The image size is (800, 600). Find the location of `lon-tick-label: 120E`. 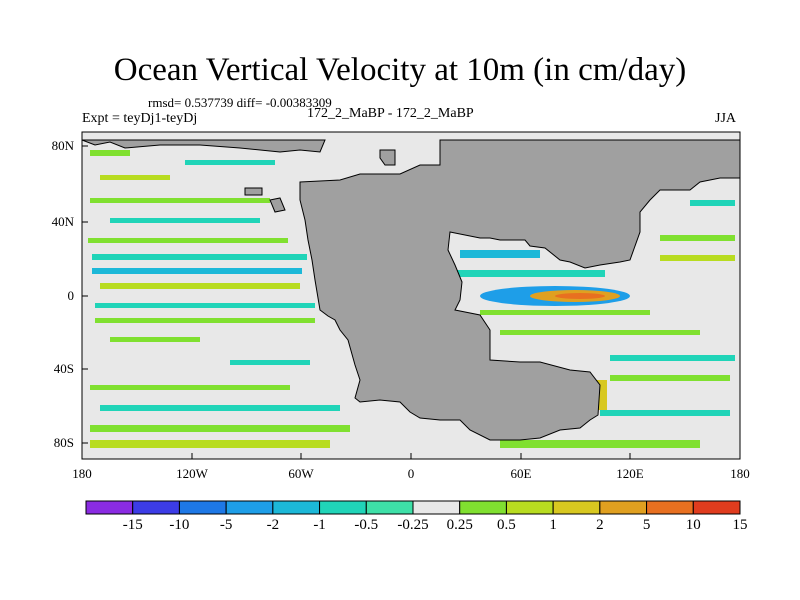

lon-tick-label: 120E is located at coordinates (630, 473).